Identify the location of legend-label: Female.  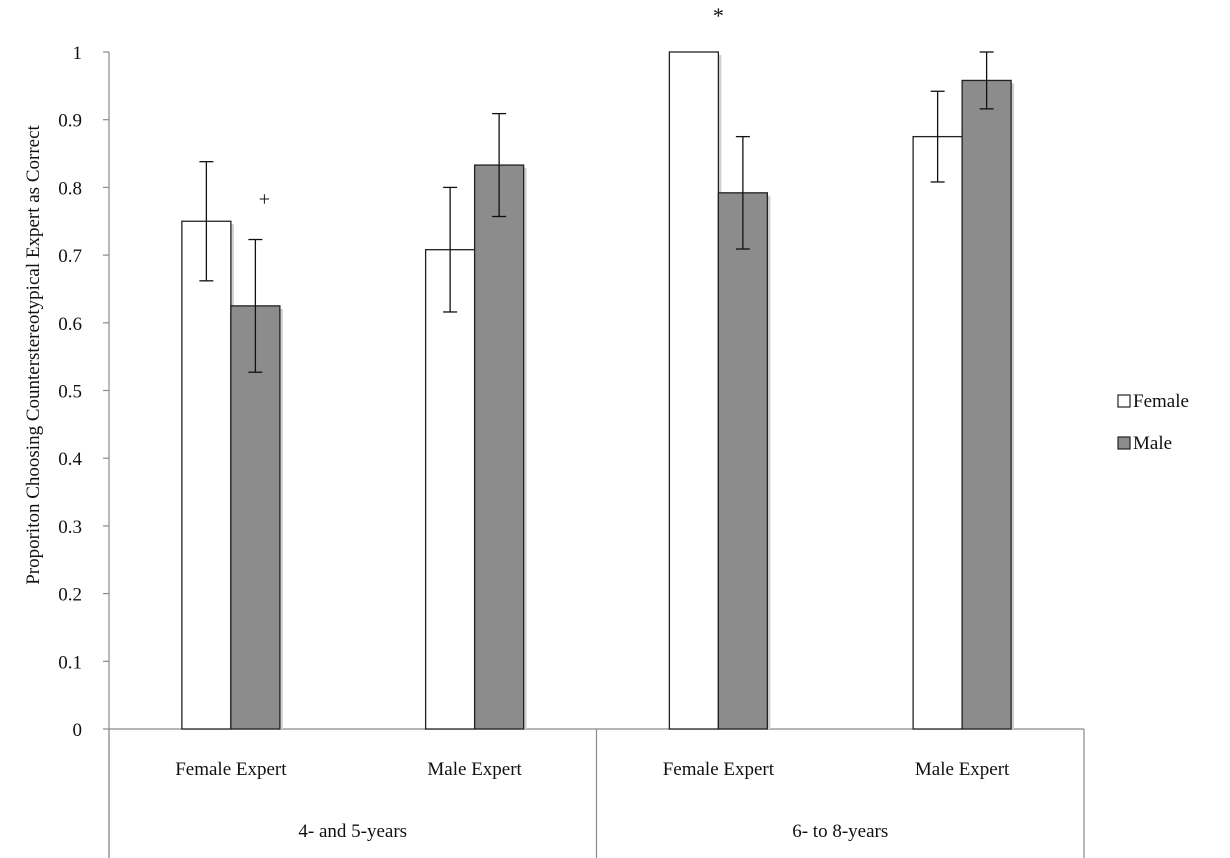
(1161, 401).